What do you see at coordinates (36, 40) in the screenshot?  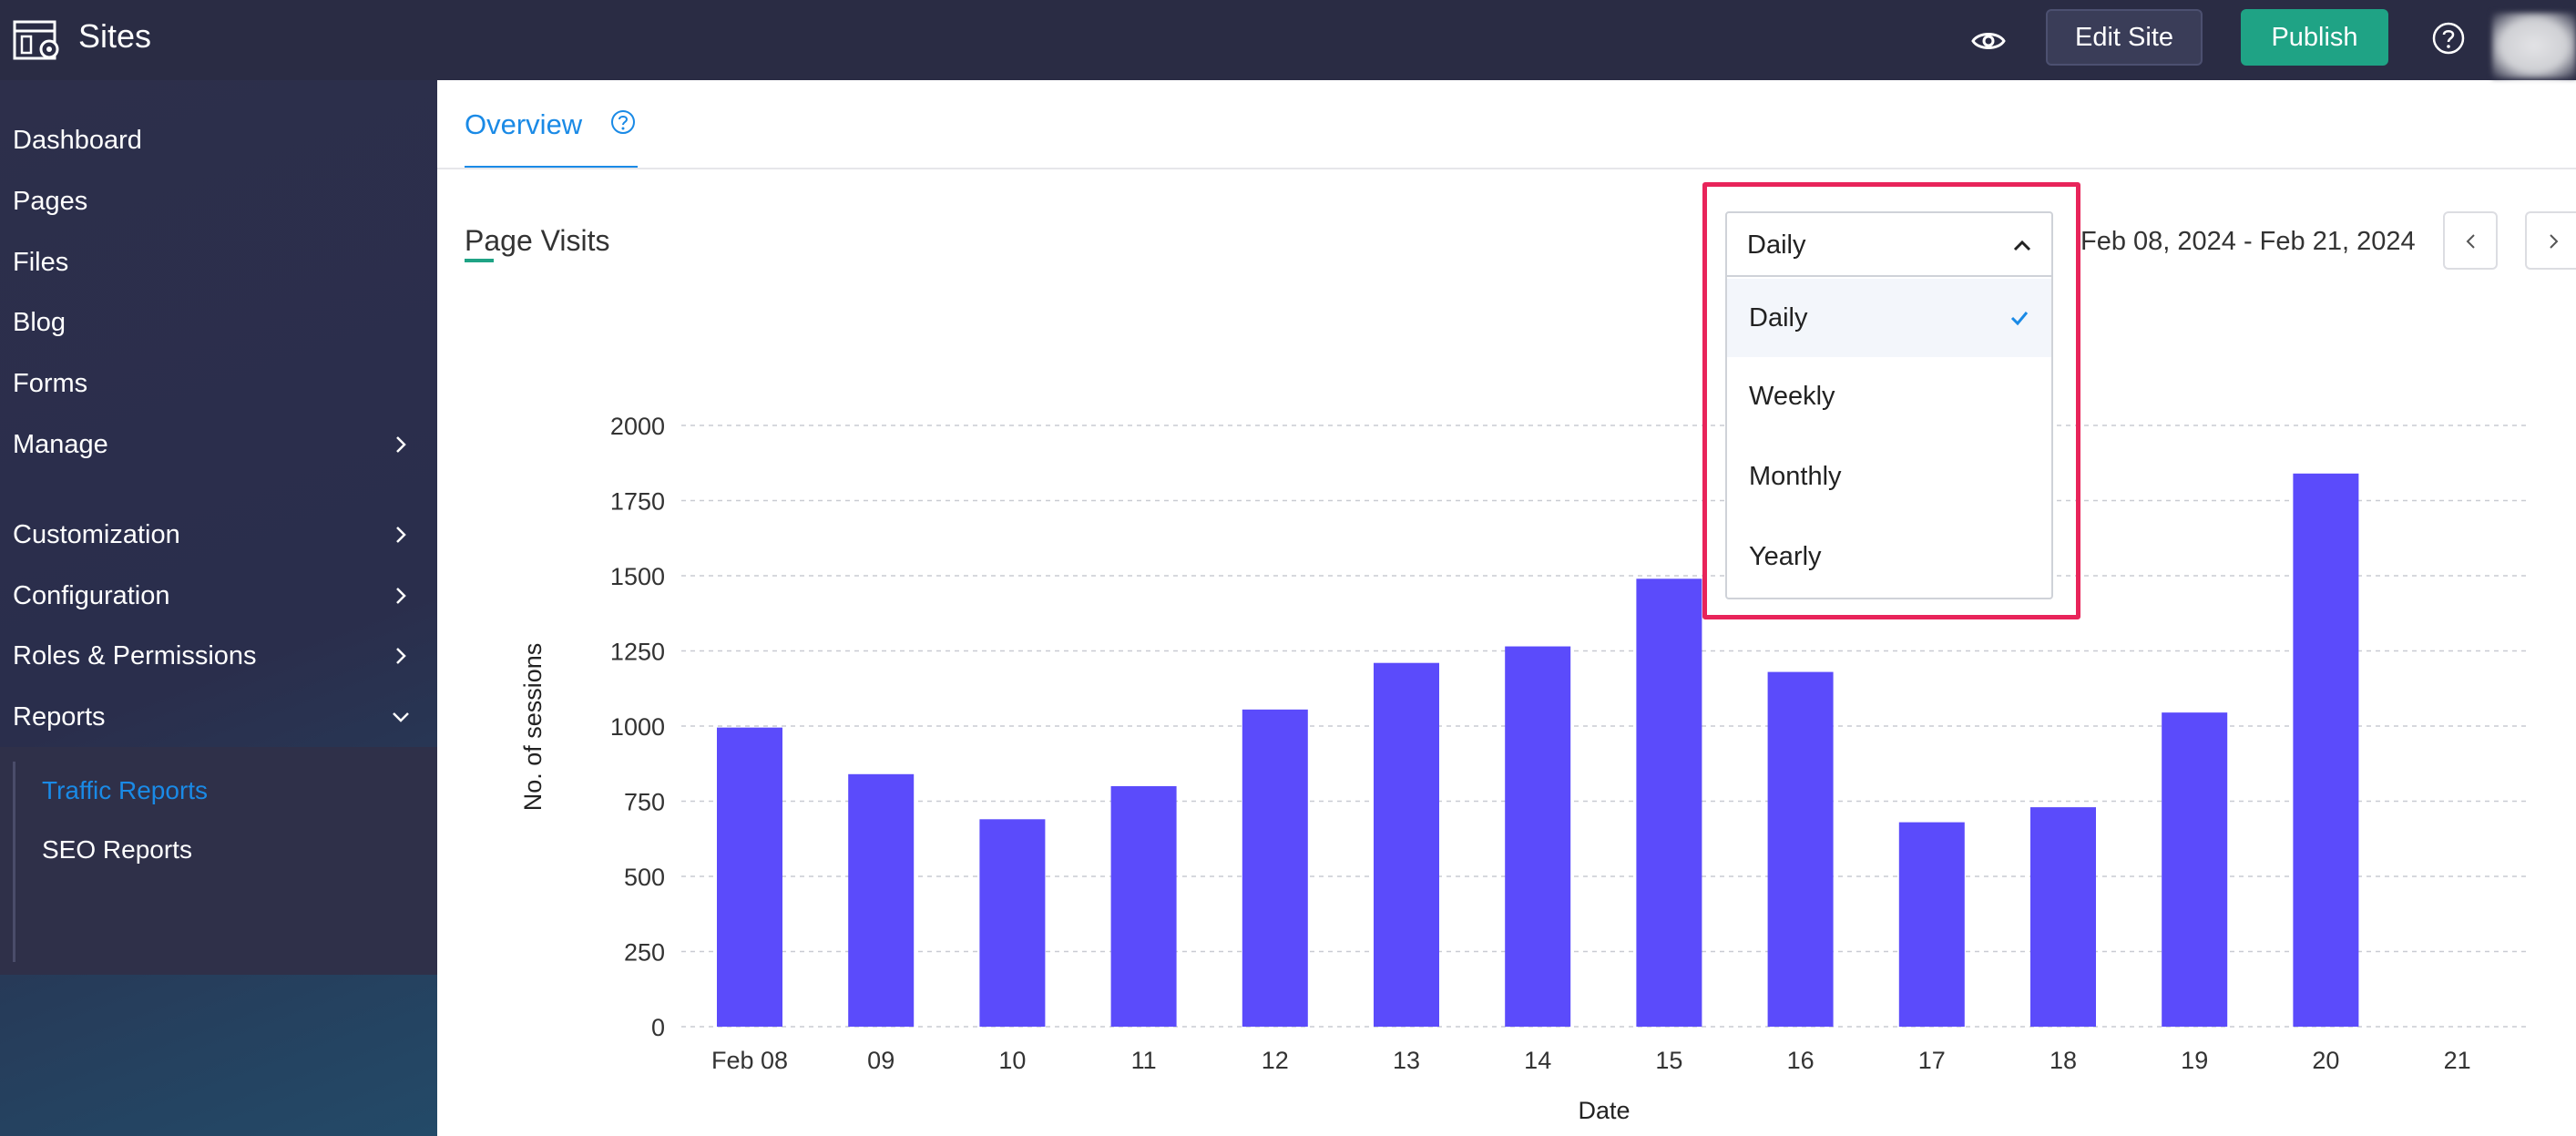 I see `sites-logo-icon` at bounding box center [36, 40].